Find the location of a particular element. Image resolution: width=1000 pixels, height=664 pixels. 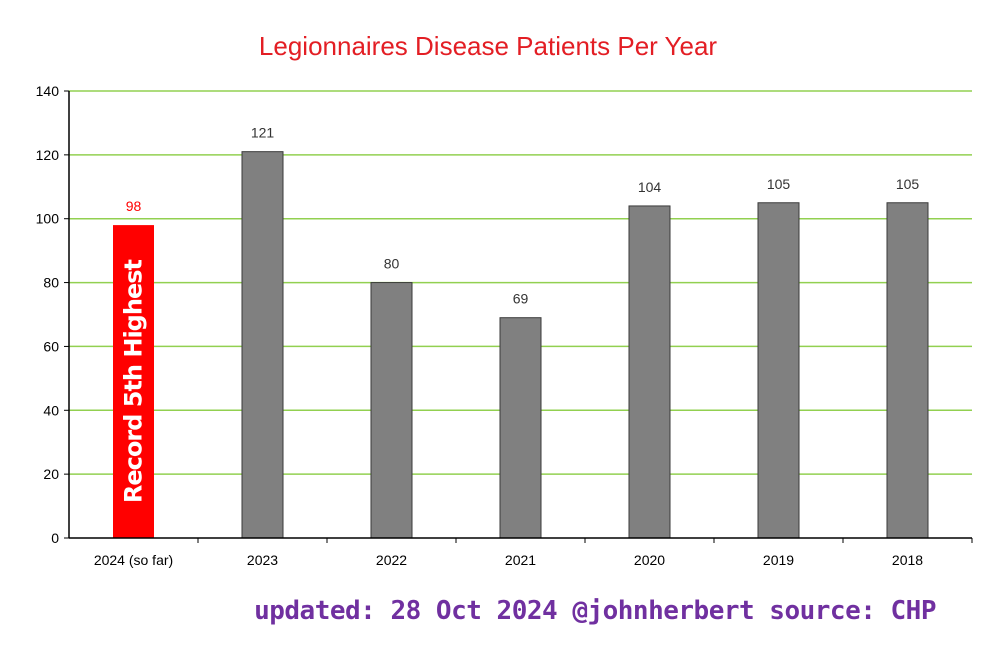

x-tick-label: 2018 is located at coordinates (907, 560).